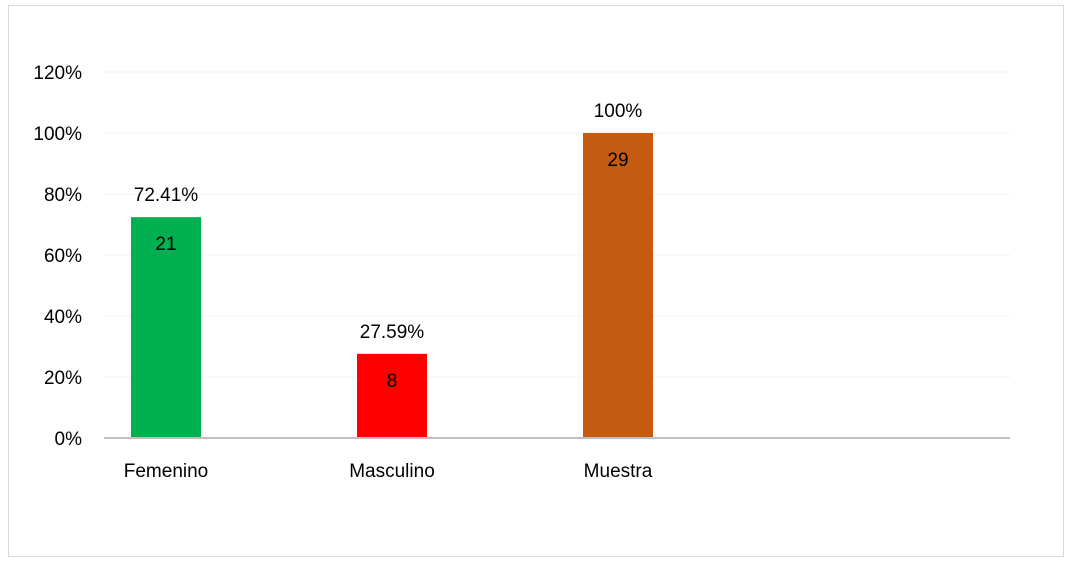  Describe the element at coordinates (392, 332) in the screenshot. I see `percent-data-label: 27.59%` at that location.